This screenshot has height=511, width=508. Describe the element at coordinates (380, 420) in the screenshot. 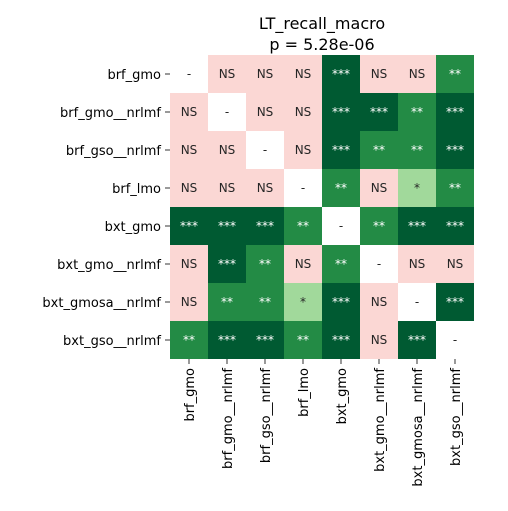

I see `column-tick-label: bxt_gmo__nrlmf` at that location.